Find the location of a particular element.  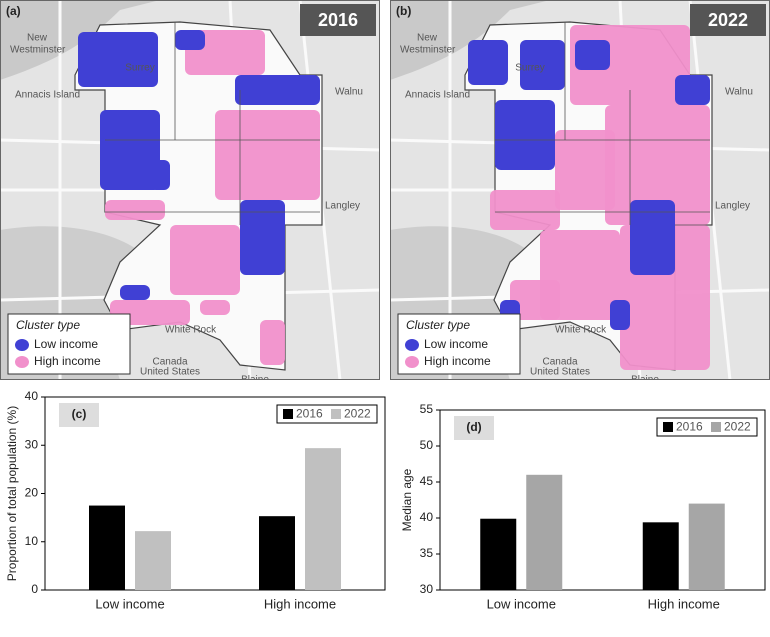

plot-frame is located at coordinates (602, 500).